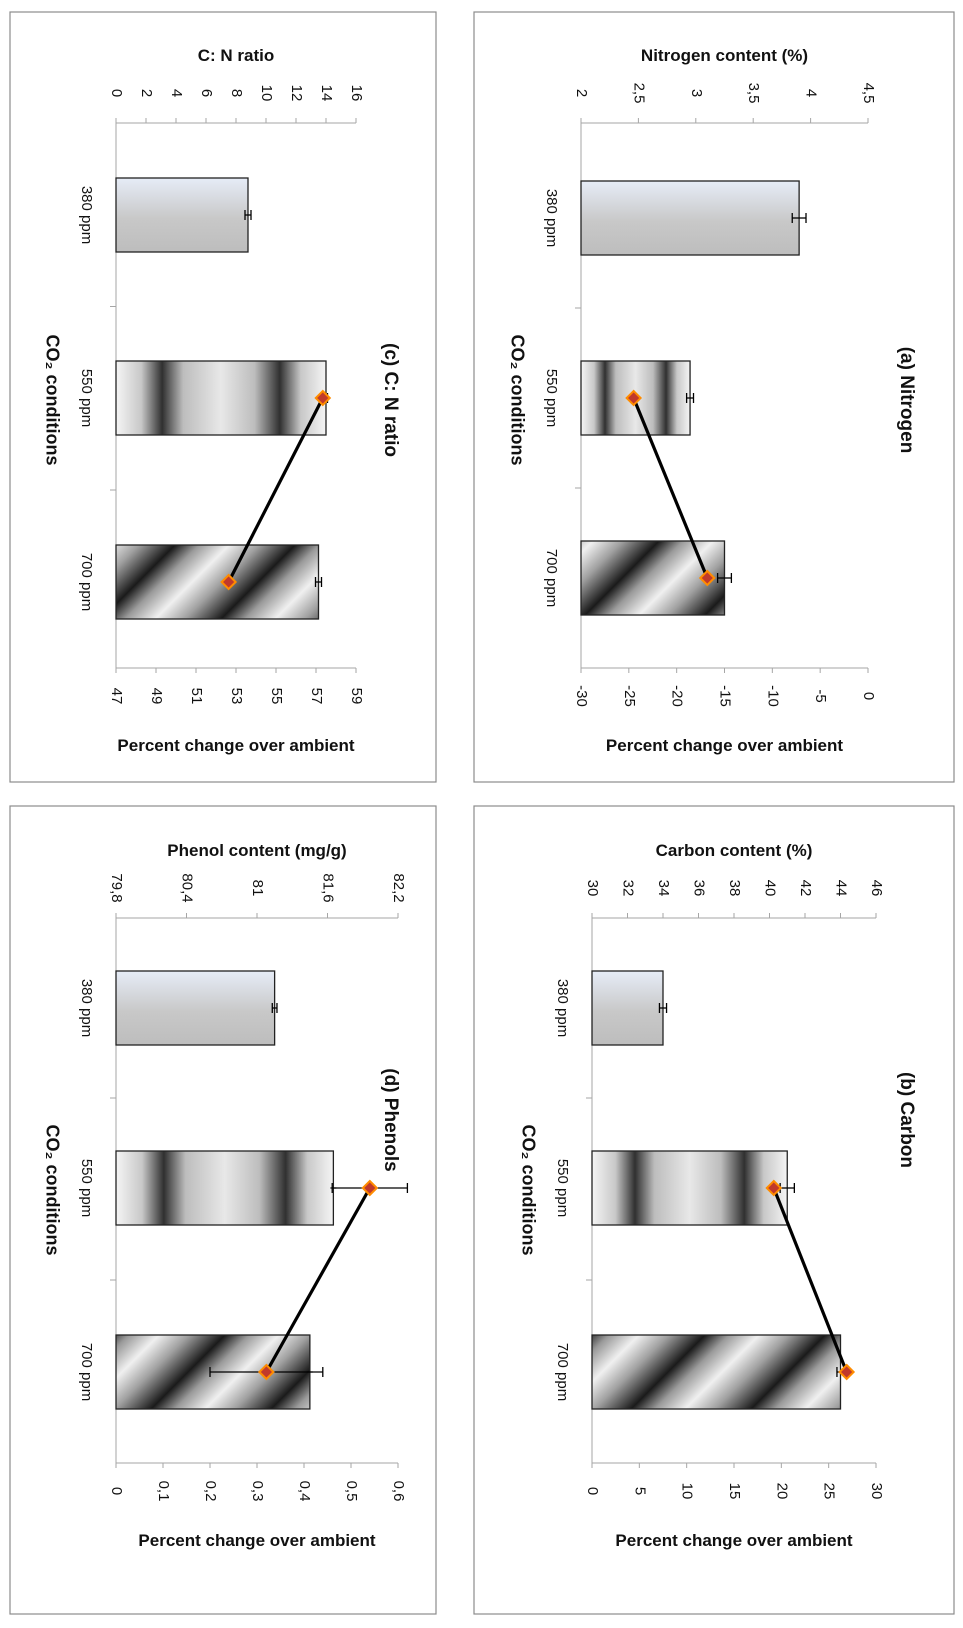  I want to click on primary-tick-label: 0, so click(116, 93).